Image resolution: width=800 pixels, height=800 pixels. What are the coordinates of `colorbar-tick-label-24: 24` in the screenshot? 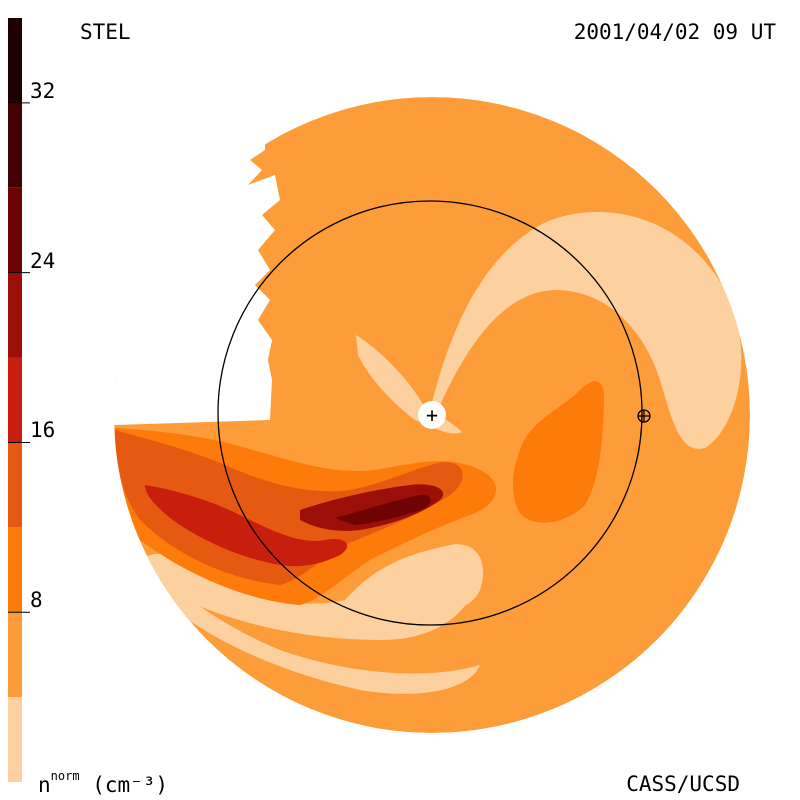 It's located at (43, 260).